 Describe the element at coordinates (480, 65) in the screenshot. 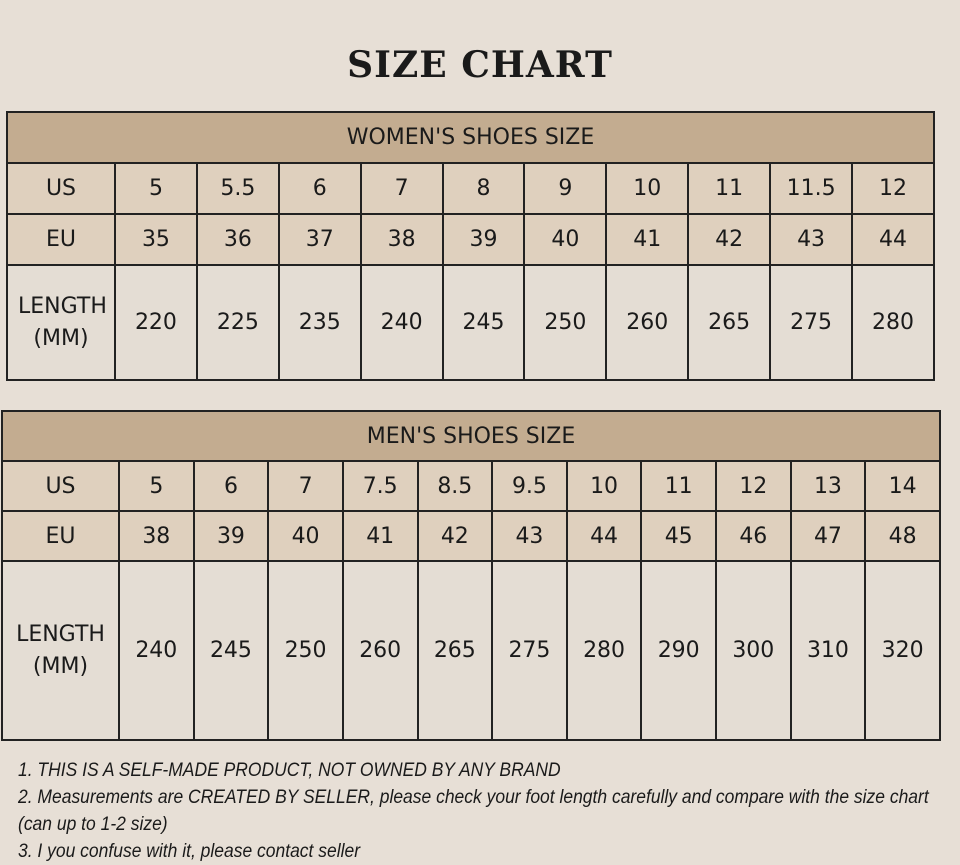

I see `page-title: SIZE CHART` at that location.